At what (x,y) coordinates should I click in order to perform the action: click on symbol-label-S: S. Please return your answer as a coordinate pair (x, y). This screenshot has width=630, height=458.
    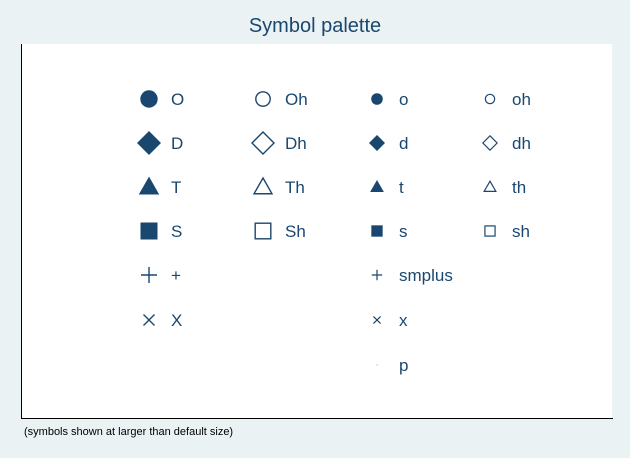
    Looking at the image, I should click on (177, 231).